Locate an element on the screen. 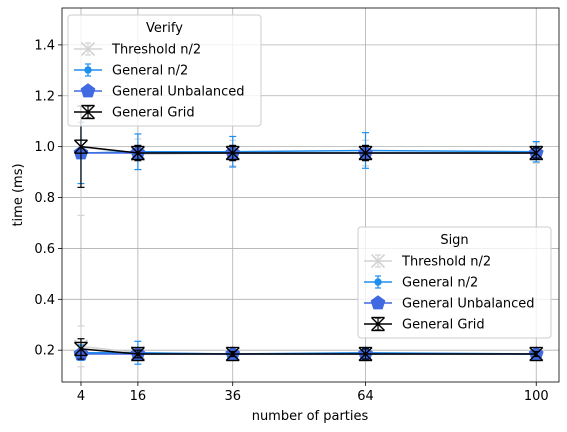 This screenshot has height=432, width=567. y-tick-label: 1.0 is located at coordinates (44, 147).